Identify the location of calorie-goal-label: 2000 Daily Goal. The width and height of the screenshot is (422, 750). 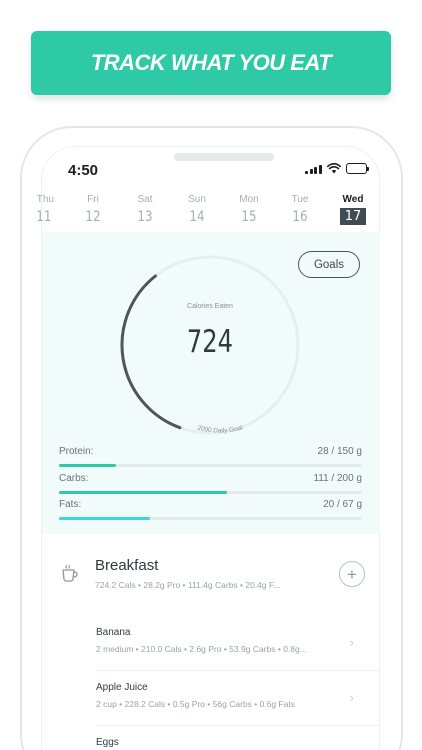
(220, 429).